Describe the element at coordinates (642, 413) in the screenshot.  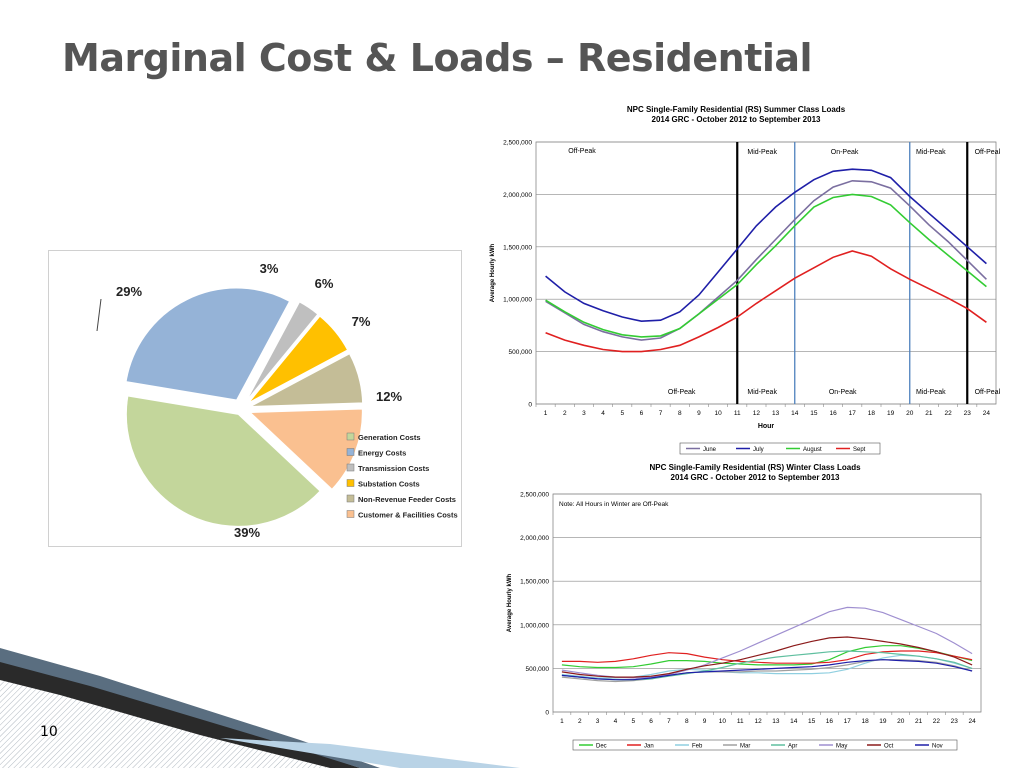
I see `x-tick-label: 6` at that location.